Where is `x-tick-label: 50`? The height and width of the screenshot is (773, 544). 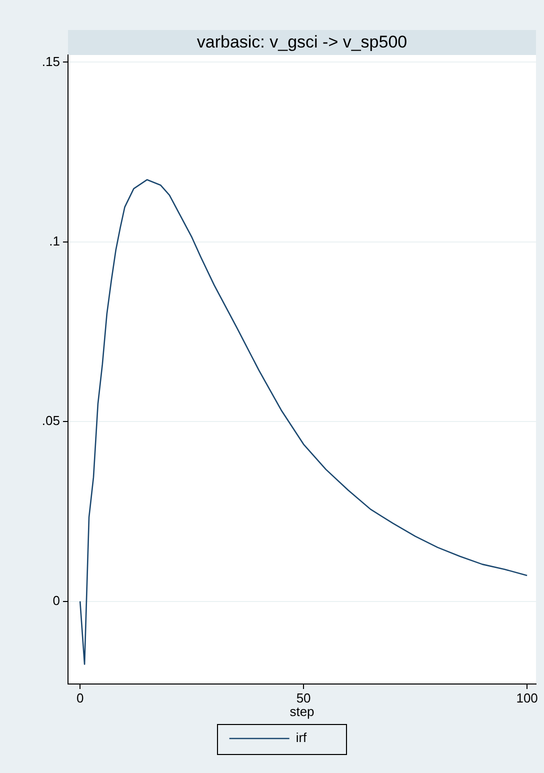 x-tick-label: 50 is located at coordinates (303, 698).